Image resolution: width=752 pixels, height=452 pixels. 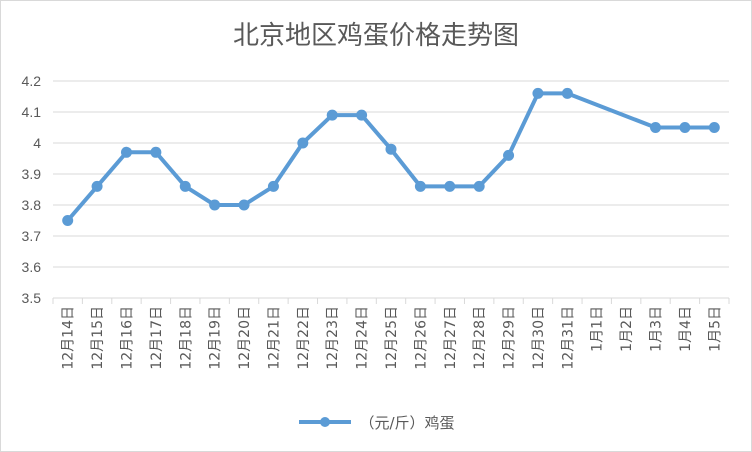 What do you see at coordinates (451, 338) in the screenshot?
I see `x-tick-label: 12月27日` at bounding box center [451, 338].